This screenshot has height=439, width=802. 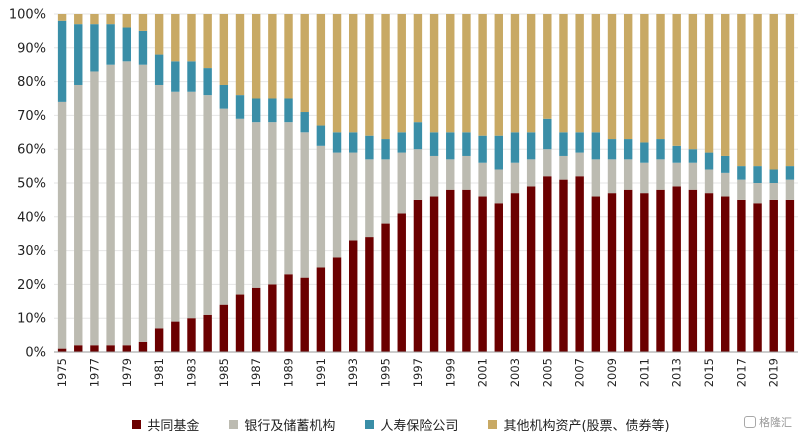 I want to click on bar-stack-1975, so click(x=62, y=183).